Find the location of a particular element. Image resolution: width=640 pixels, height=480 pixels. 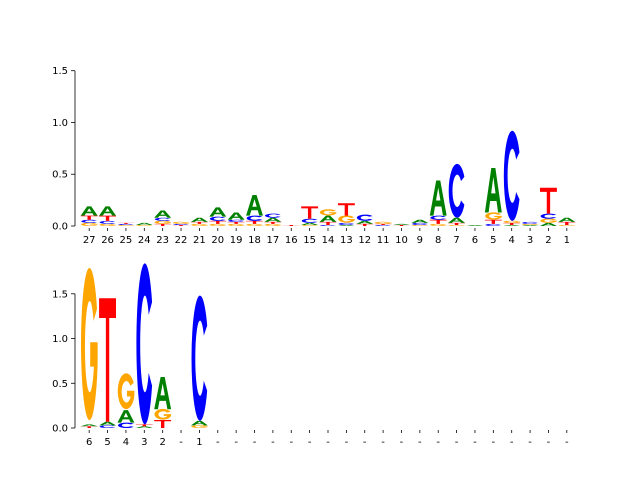

y-tick-label: 0.0 is located at coordinates (60, 429).